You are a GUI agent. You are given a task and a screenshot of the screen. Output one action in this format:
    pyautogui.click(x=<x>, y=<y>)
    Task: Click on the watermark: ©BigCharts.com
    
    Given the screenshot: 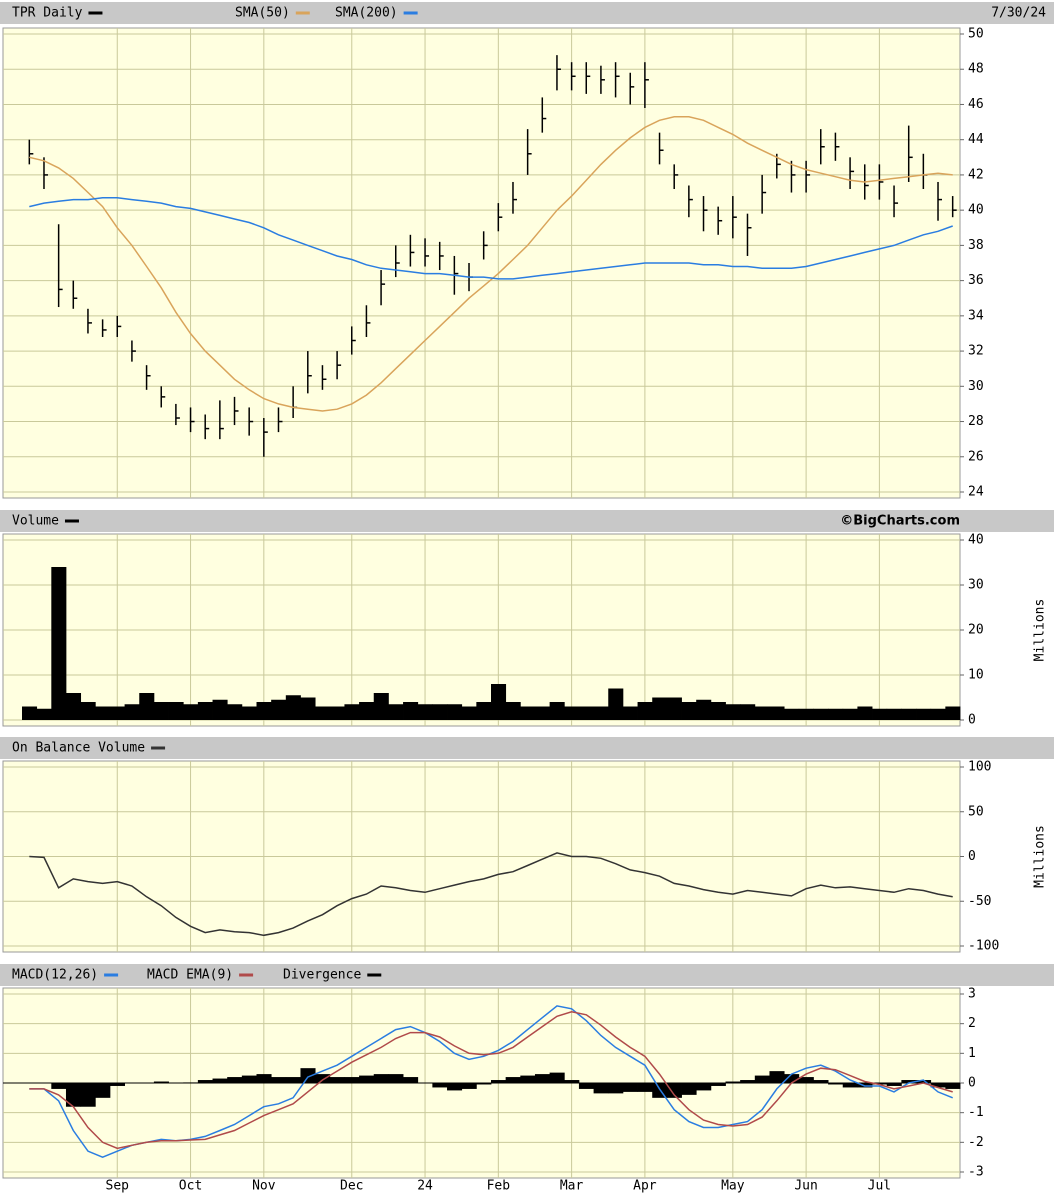 What is the action you would take?
    pyautogui.click(x=900, y=521)
    